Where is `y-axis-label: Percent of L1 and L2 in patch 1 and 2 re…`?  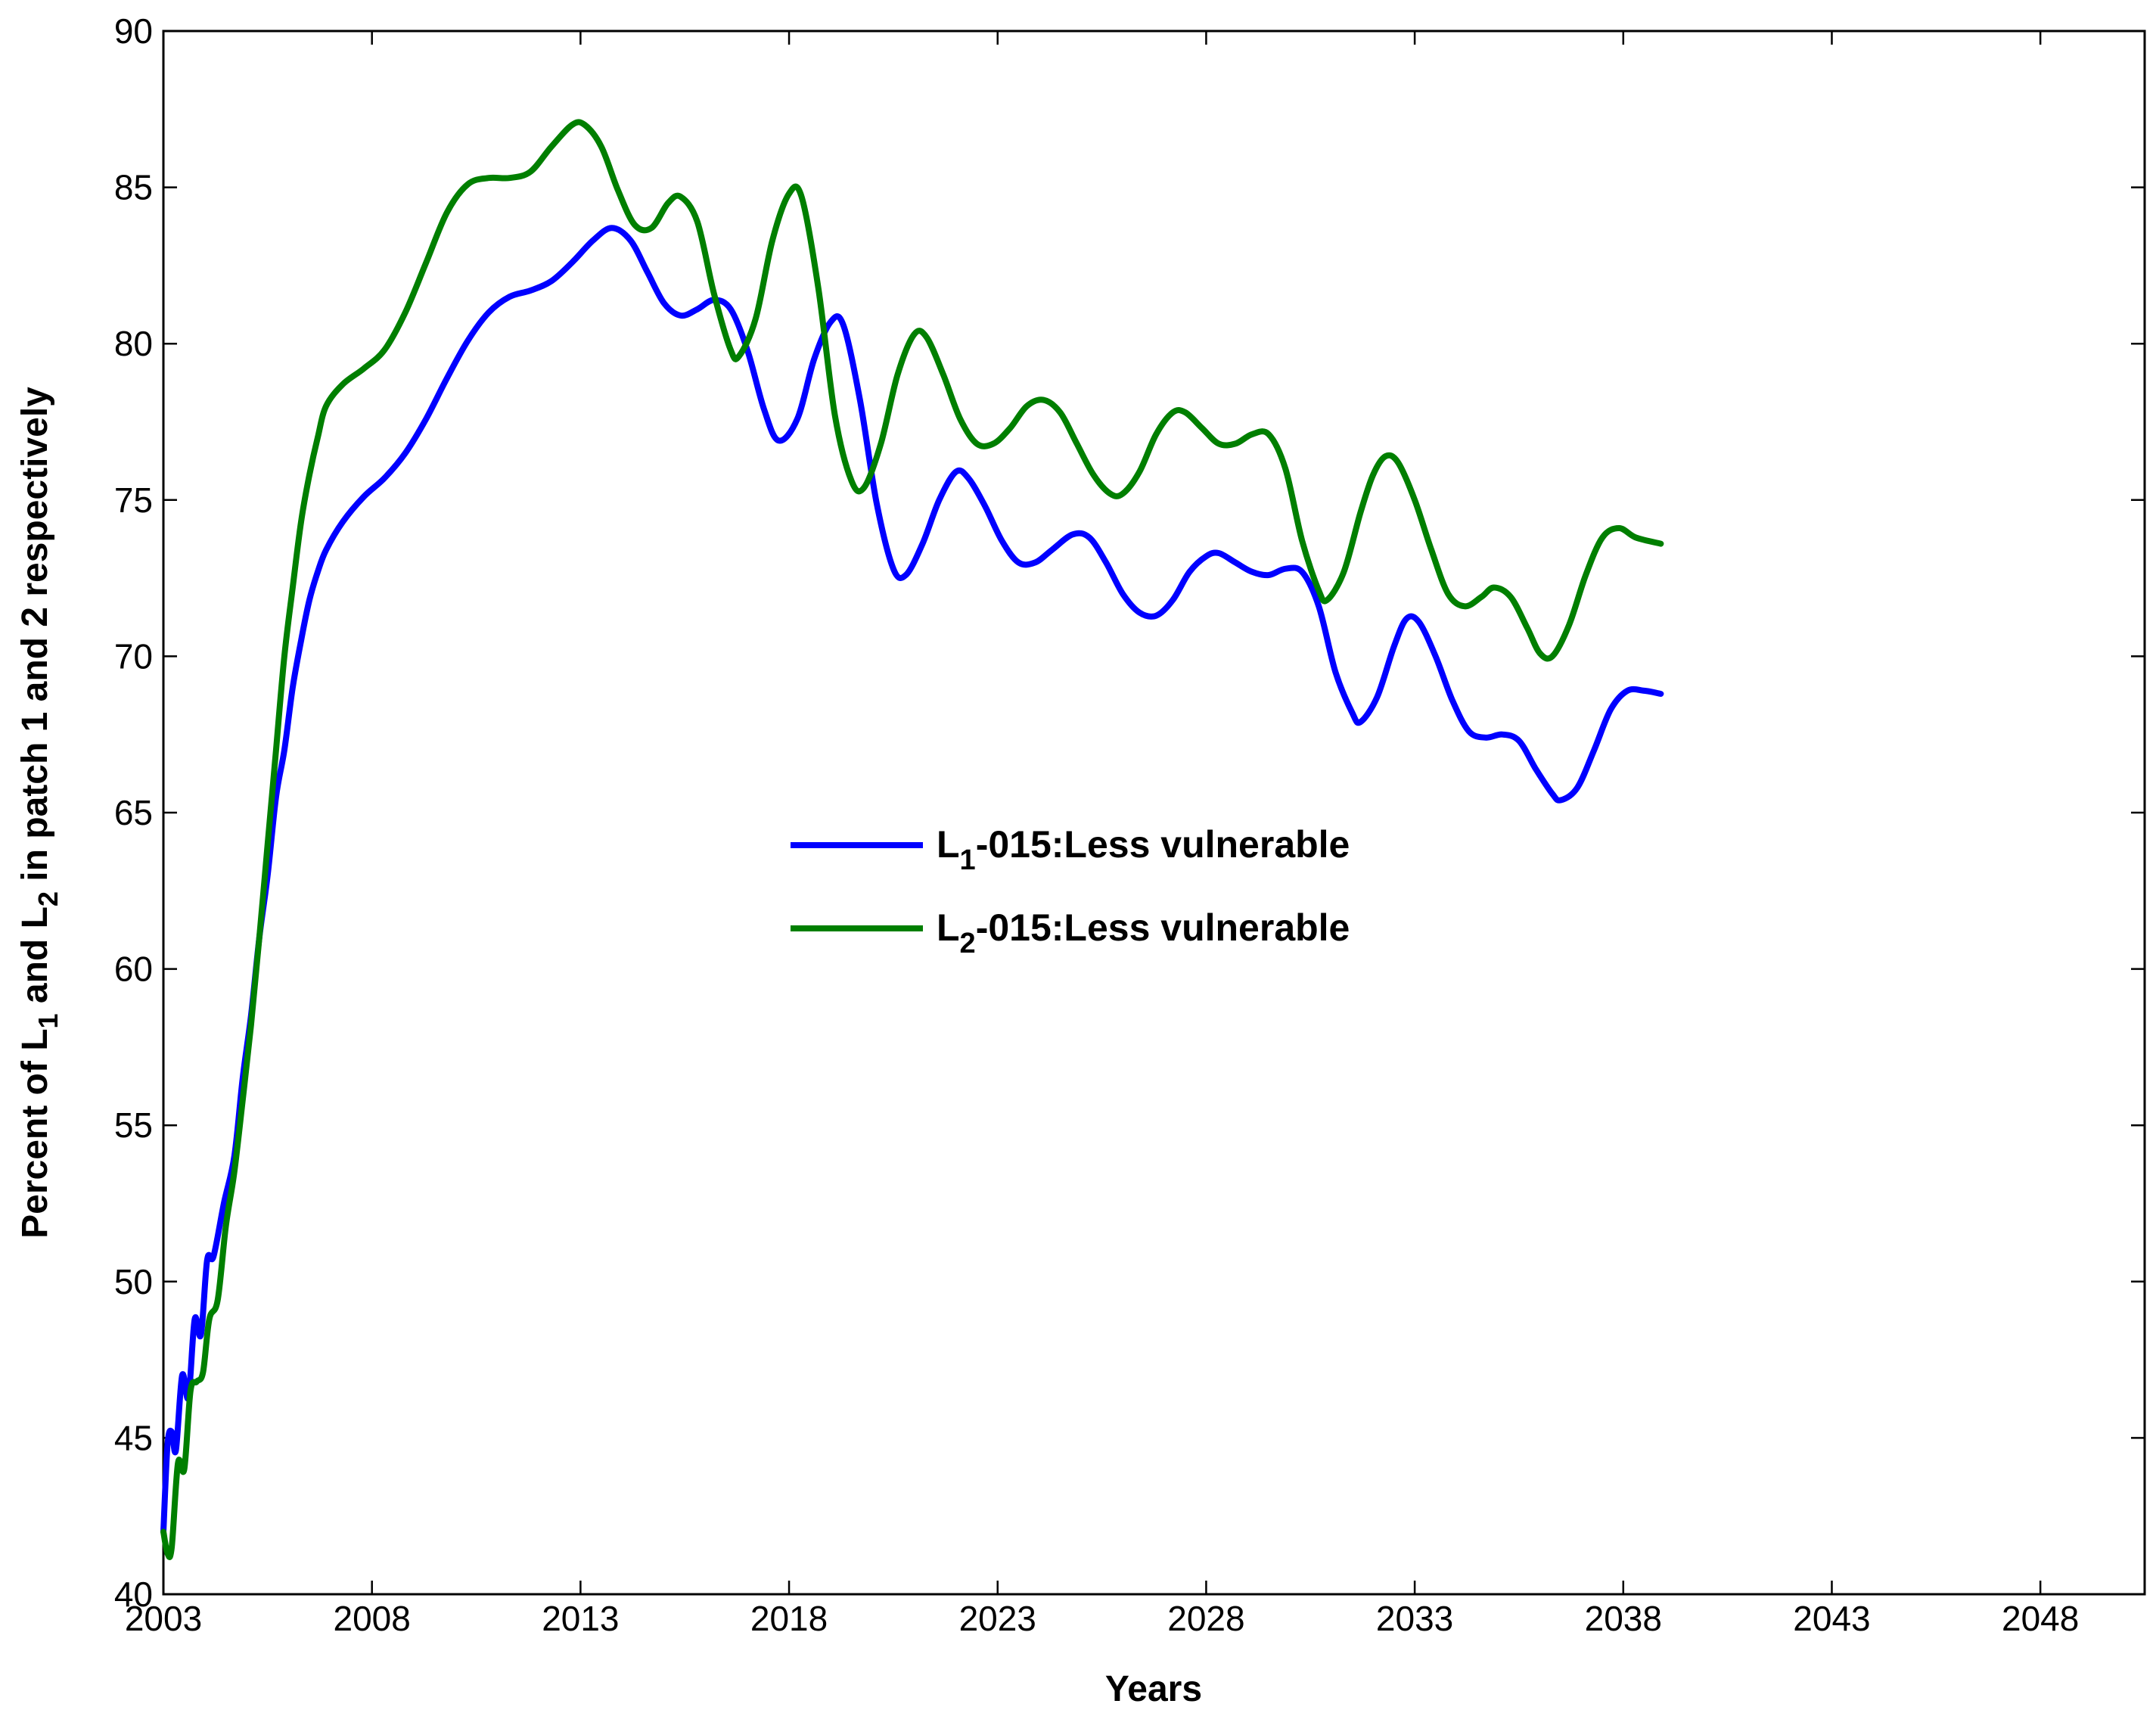
y-axis-label: Percent of L1 and L2 in patch 1 and 2 re… is located at coordinates (39, 813).